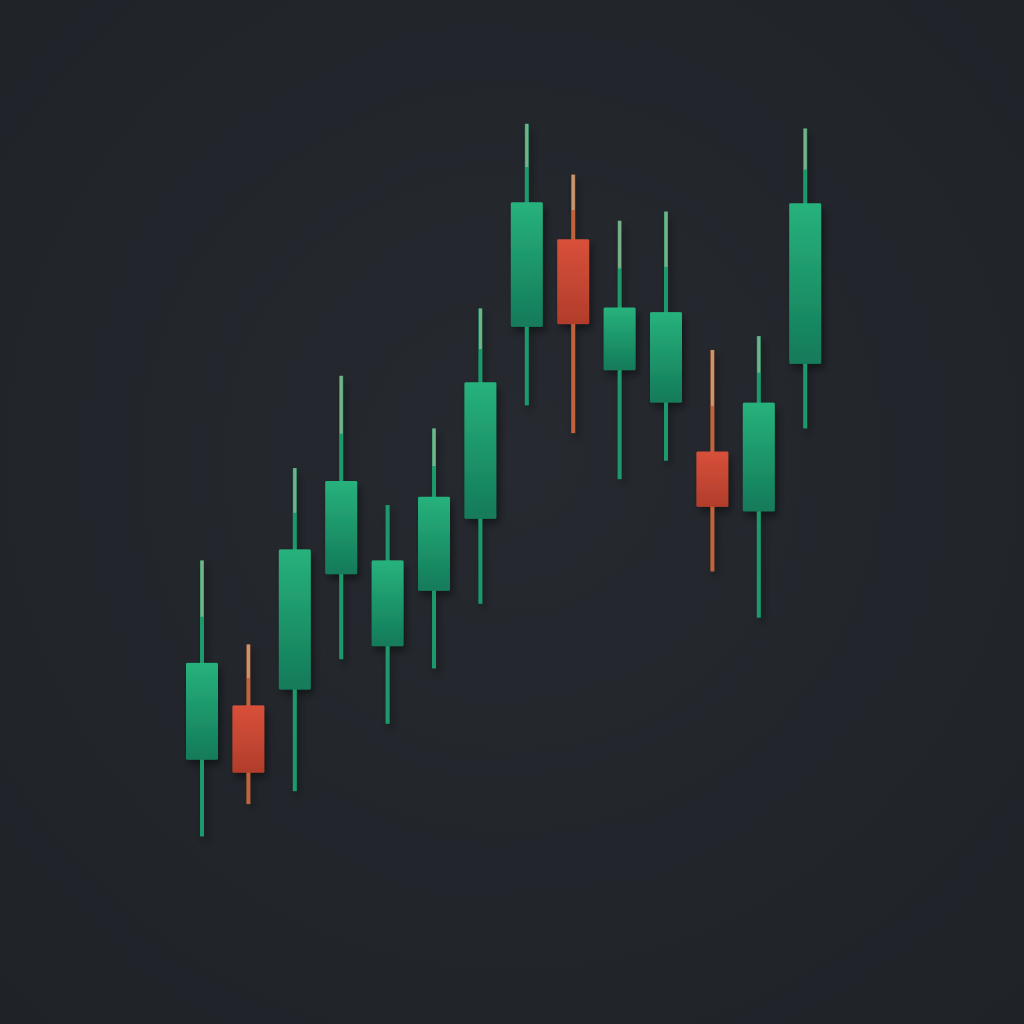 The height and width of the screenshot is (1024, 1024). What do you see at coordinates (295, 490) in the screenshot?
I see `candle-3-wick-highlight` at bounding box center [295, 490].